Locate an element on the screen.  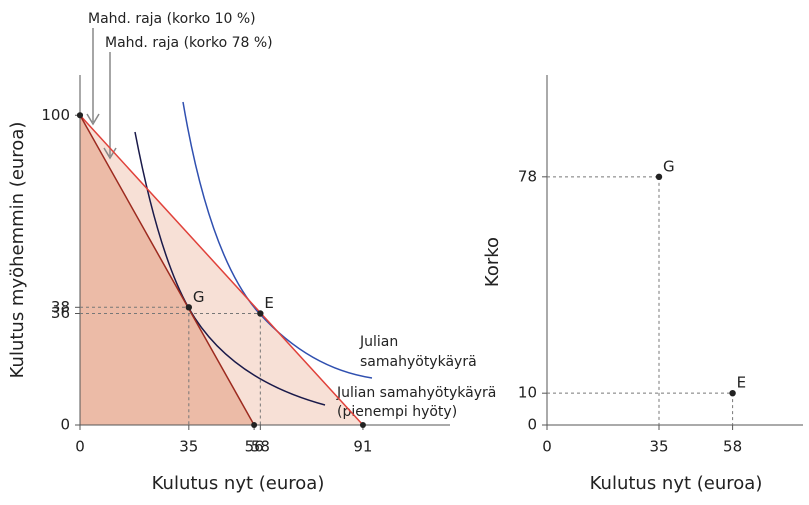
y-axis-label: Kulutus myöhemmin (euroa) is located at coordinates (17, 250).